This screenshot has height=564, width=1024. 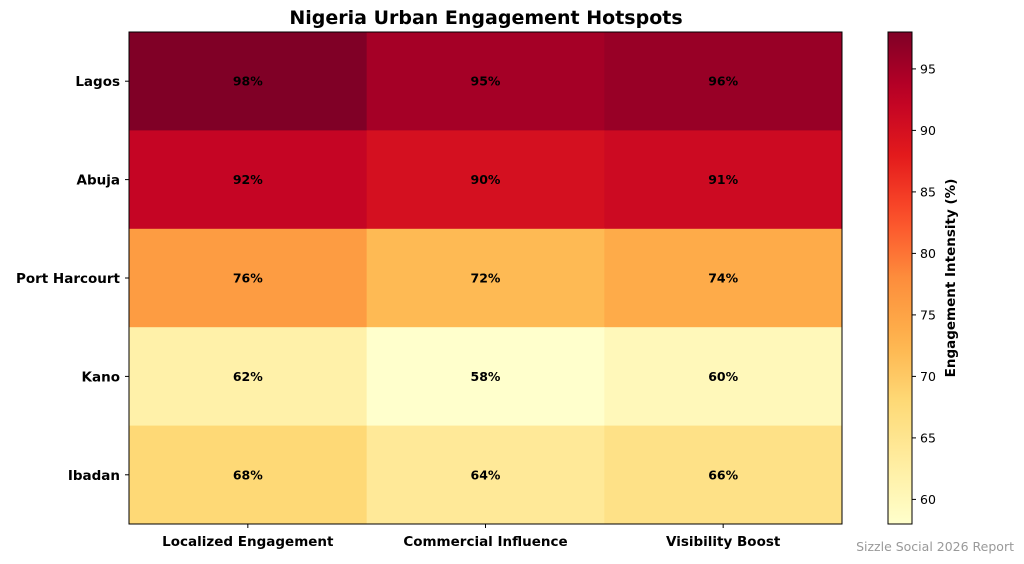 I want to click on column-label: Visibility Boost, so click(x=723, y=542).